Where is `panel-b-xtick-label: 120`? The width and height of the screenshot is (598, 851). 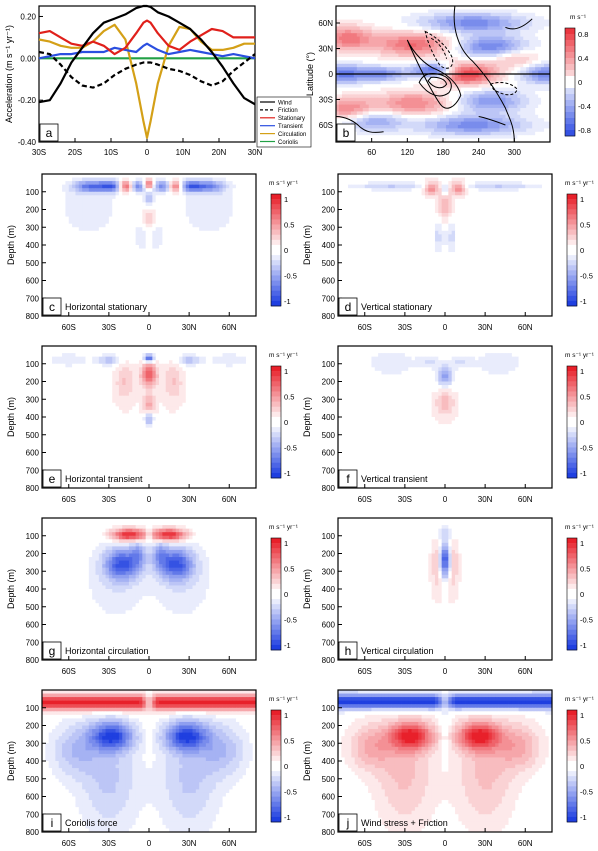
panel-b-xtick-label: 120 is located at coordinates (408, 152).